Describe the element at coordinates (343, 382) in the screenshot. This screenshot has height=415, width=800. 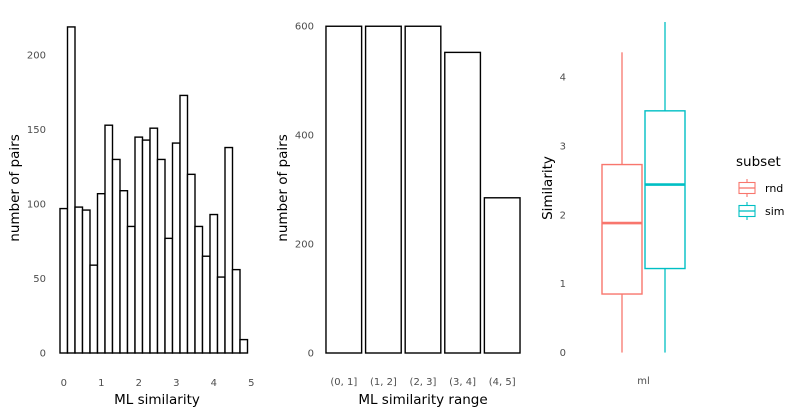
I see `range-x-tick-label: (0, 1]` at that location.